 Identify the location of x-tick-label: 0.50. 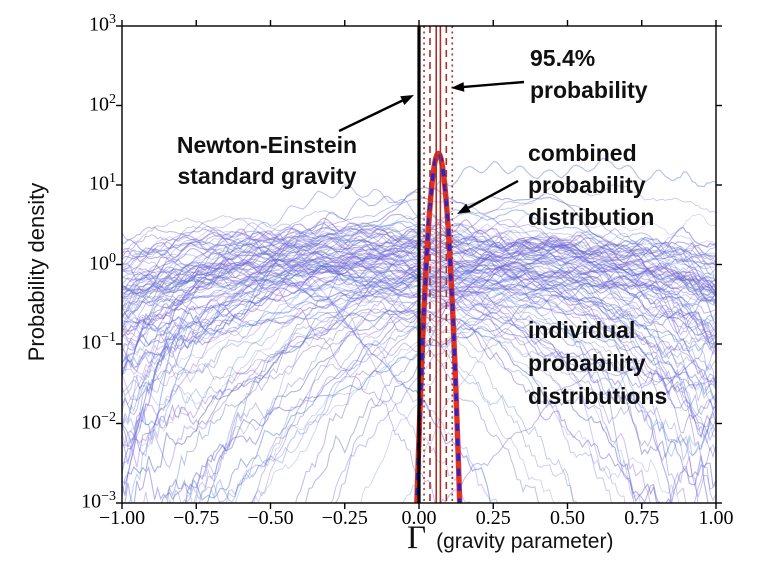
(567, 518).